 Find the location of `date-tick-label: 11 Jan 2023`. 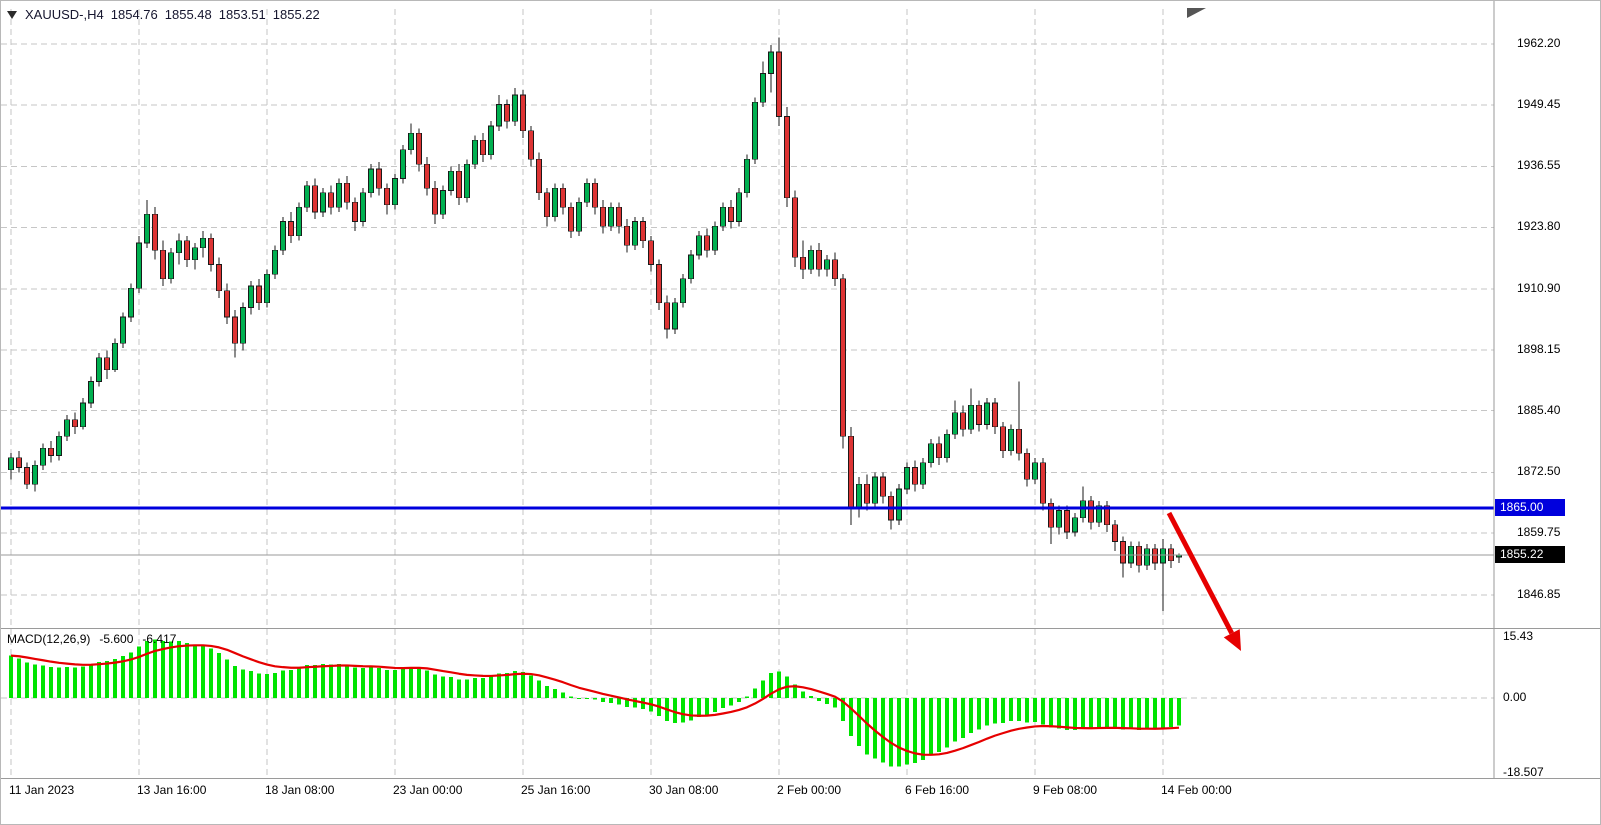

date-tick-label: 11 Jan 2023 is located at coordinates (42, 790).